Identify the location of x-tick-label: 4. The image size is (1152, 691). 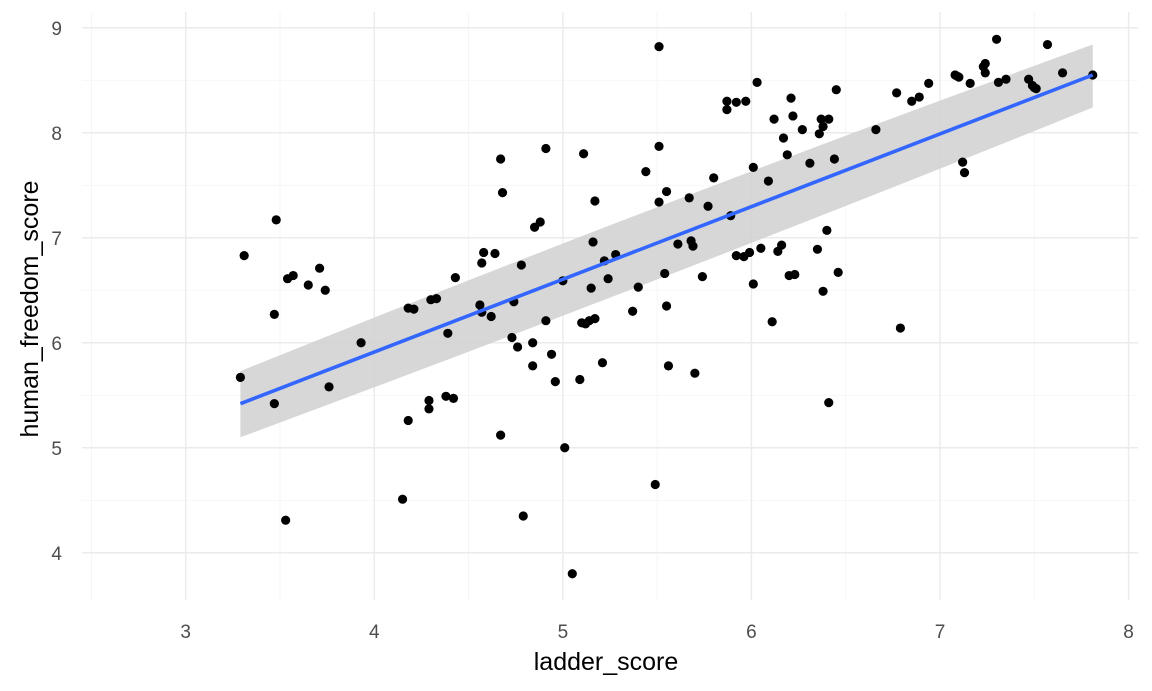
(374, 632).